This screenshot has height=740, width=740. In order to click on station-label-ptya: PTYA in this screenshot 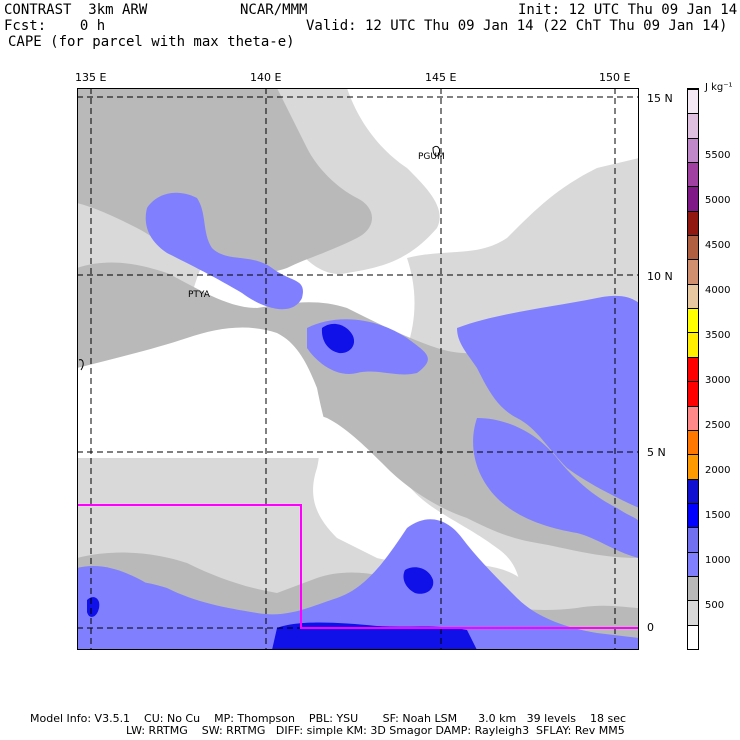, I will do `click(199, 295)`.